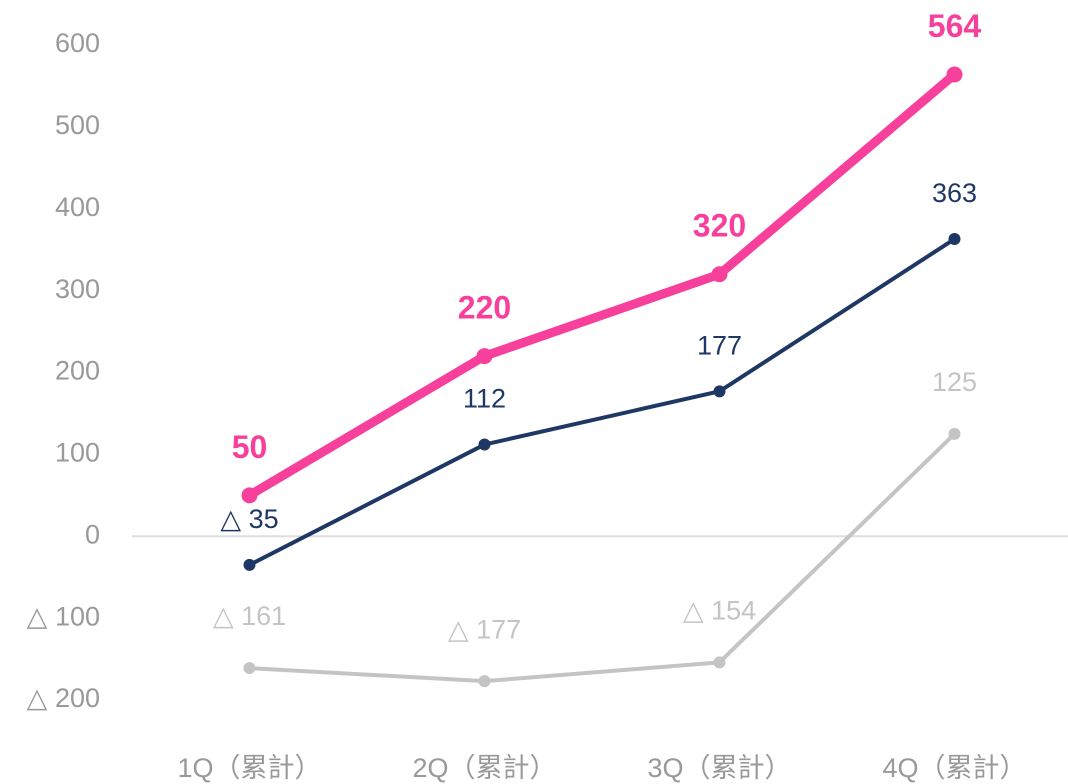 The height and width of the screenshot is (784, 1068). I want to click on y-tick-label: 500, so click(77, 125).